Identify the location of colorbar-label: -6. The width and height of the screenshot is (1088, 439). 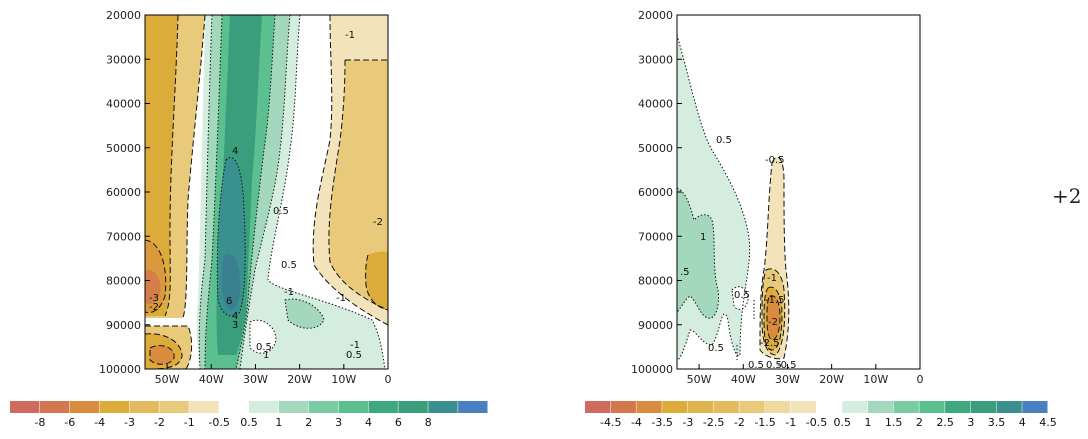
(69, 422).